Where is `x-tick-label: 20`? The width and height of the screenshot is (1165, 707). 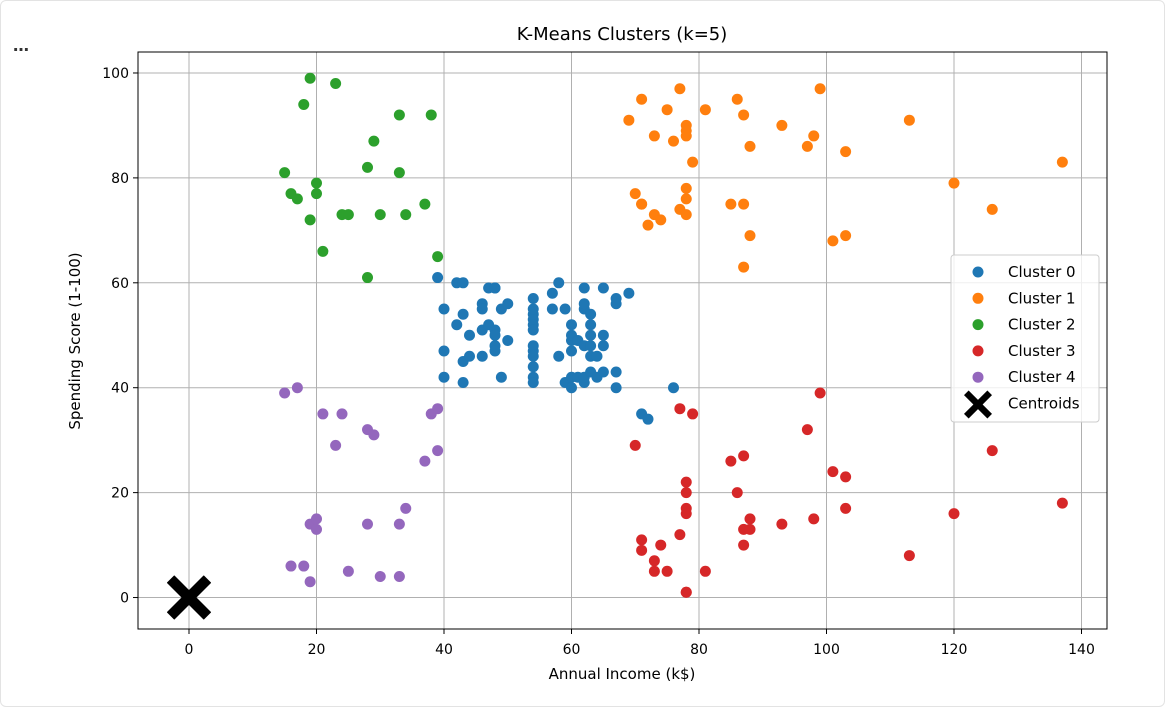
x-tick-label: 20 is located at coordinates (317, 650).